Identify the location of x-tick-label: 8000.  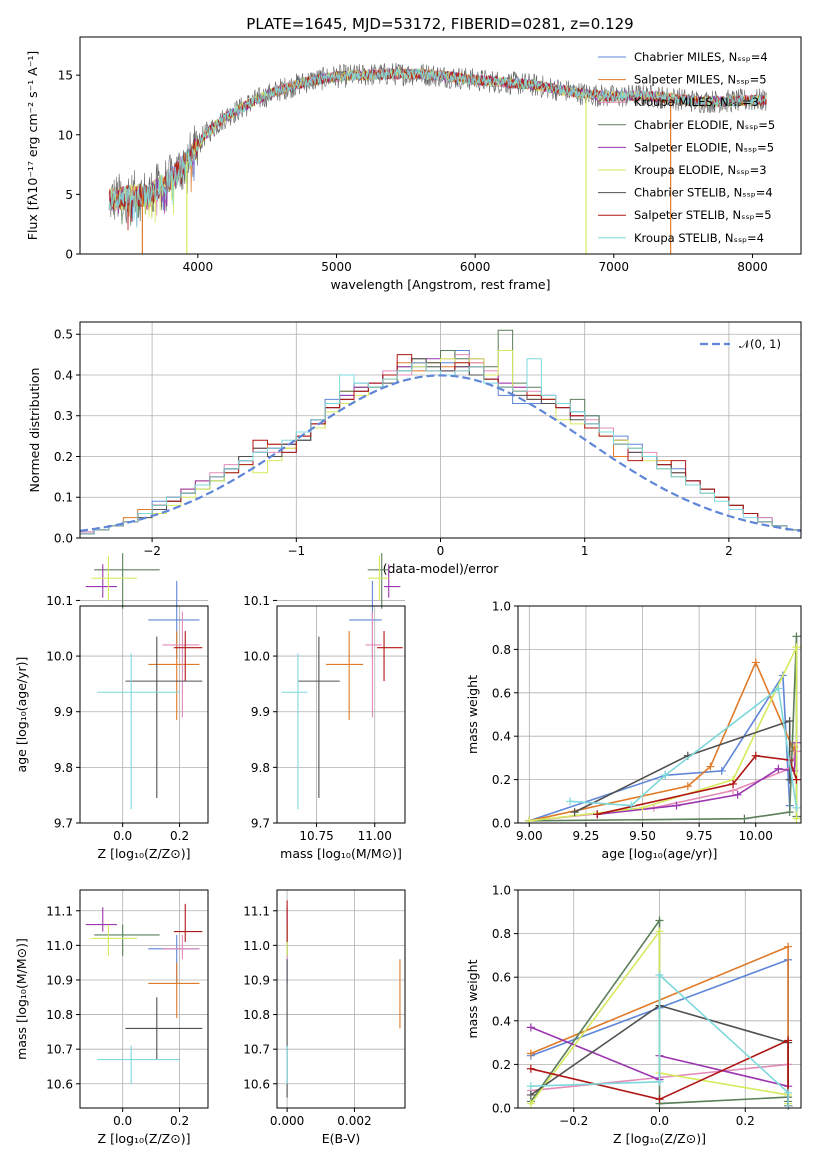
(752, 267).